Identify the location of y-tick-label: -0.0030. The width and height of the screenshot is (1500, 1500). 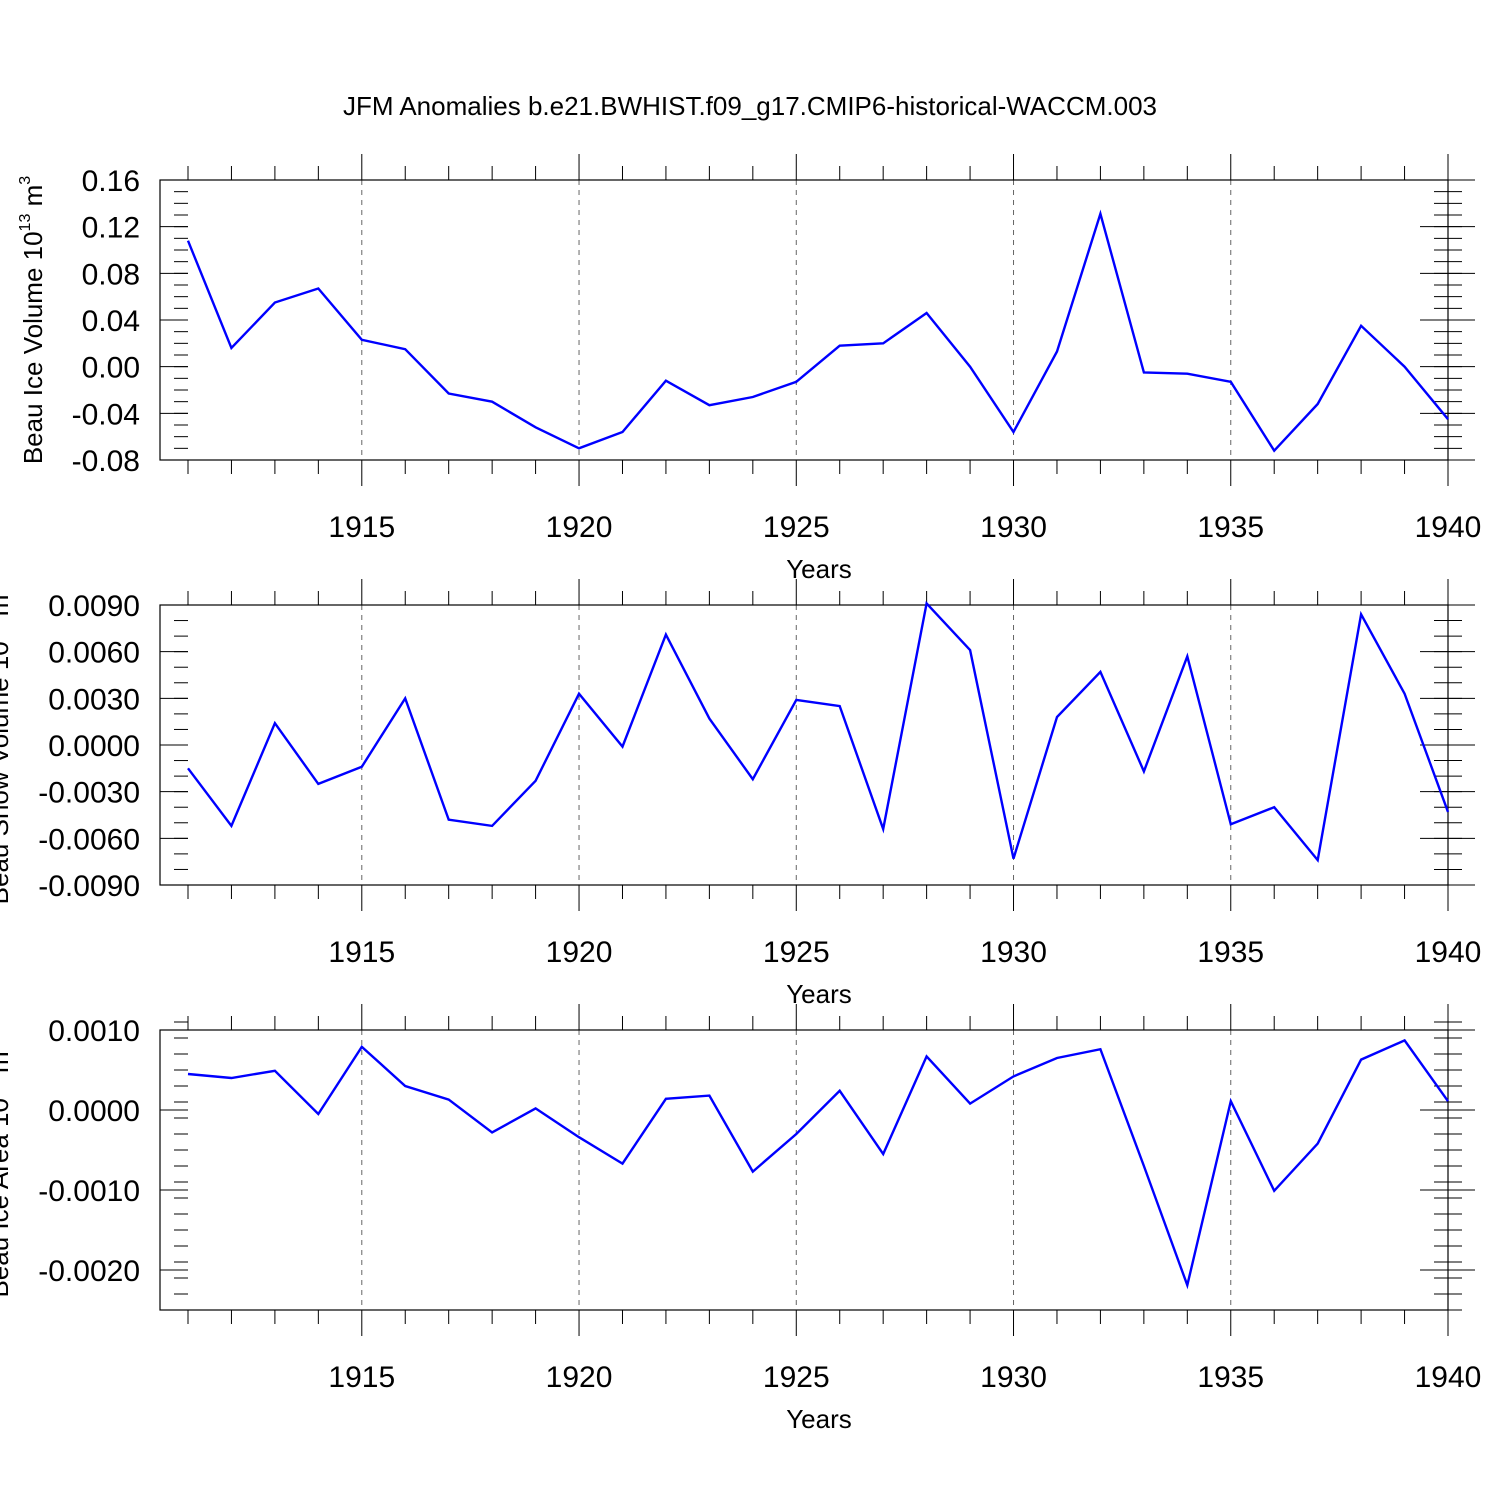
(89, 793).